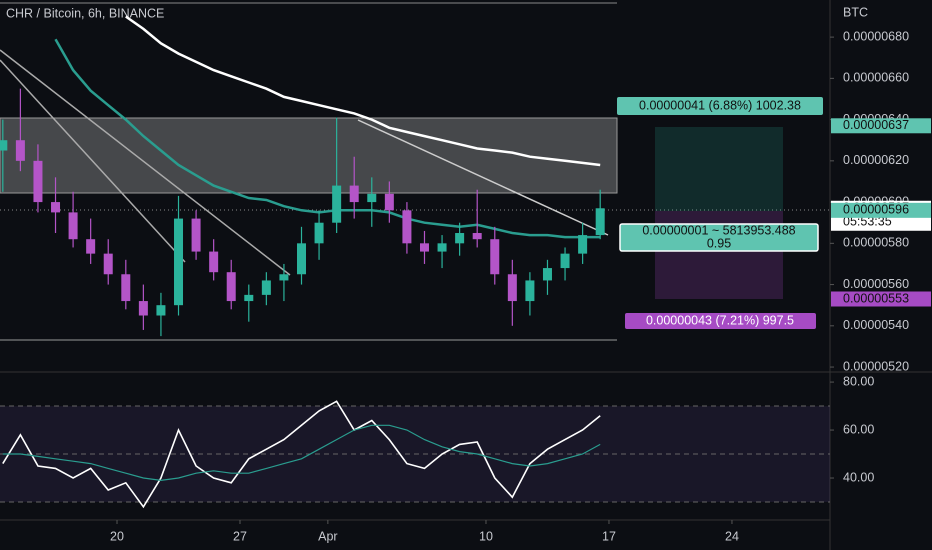 Image resolution: width=932 pixels, height=550 pixels. What do you see at coordinates (719, 169) in the screenshot?
I see `target-zone` at bounding box center [719, 169].